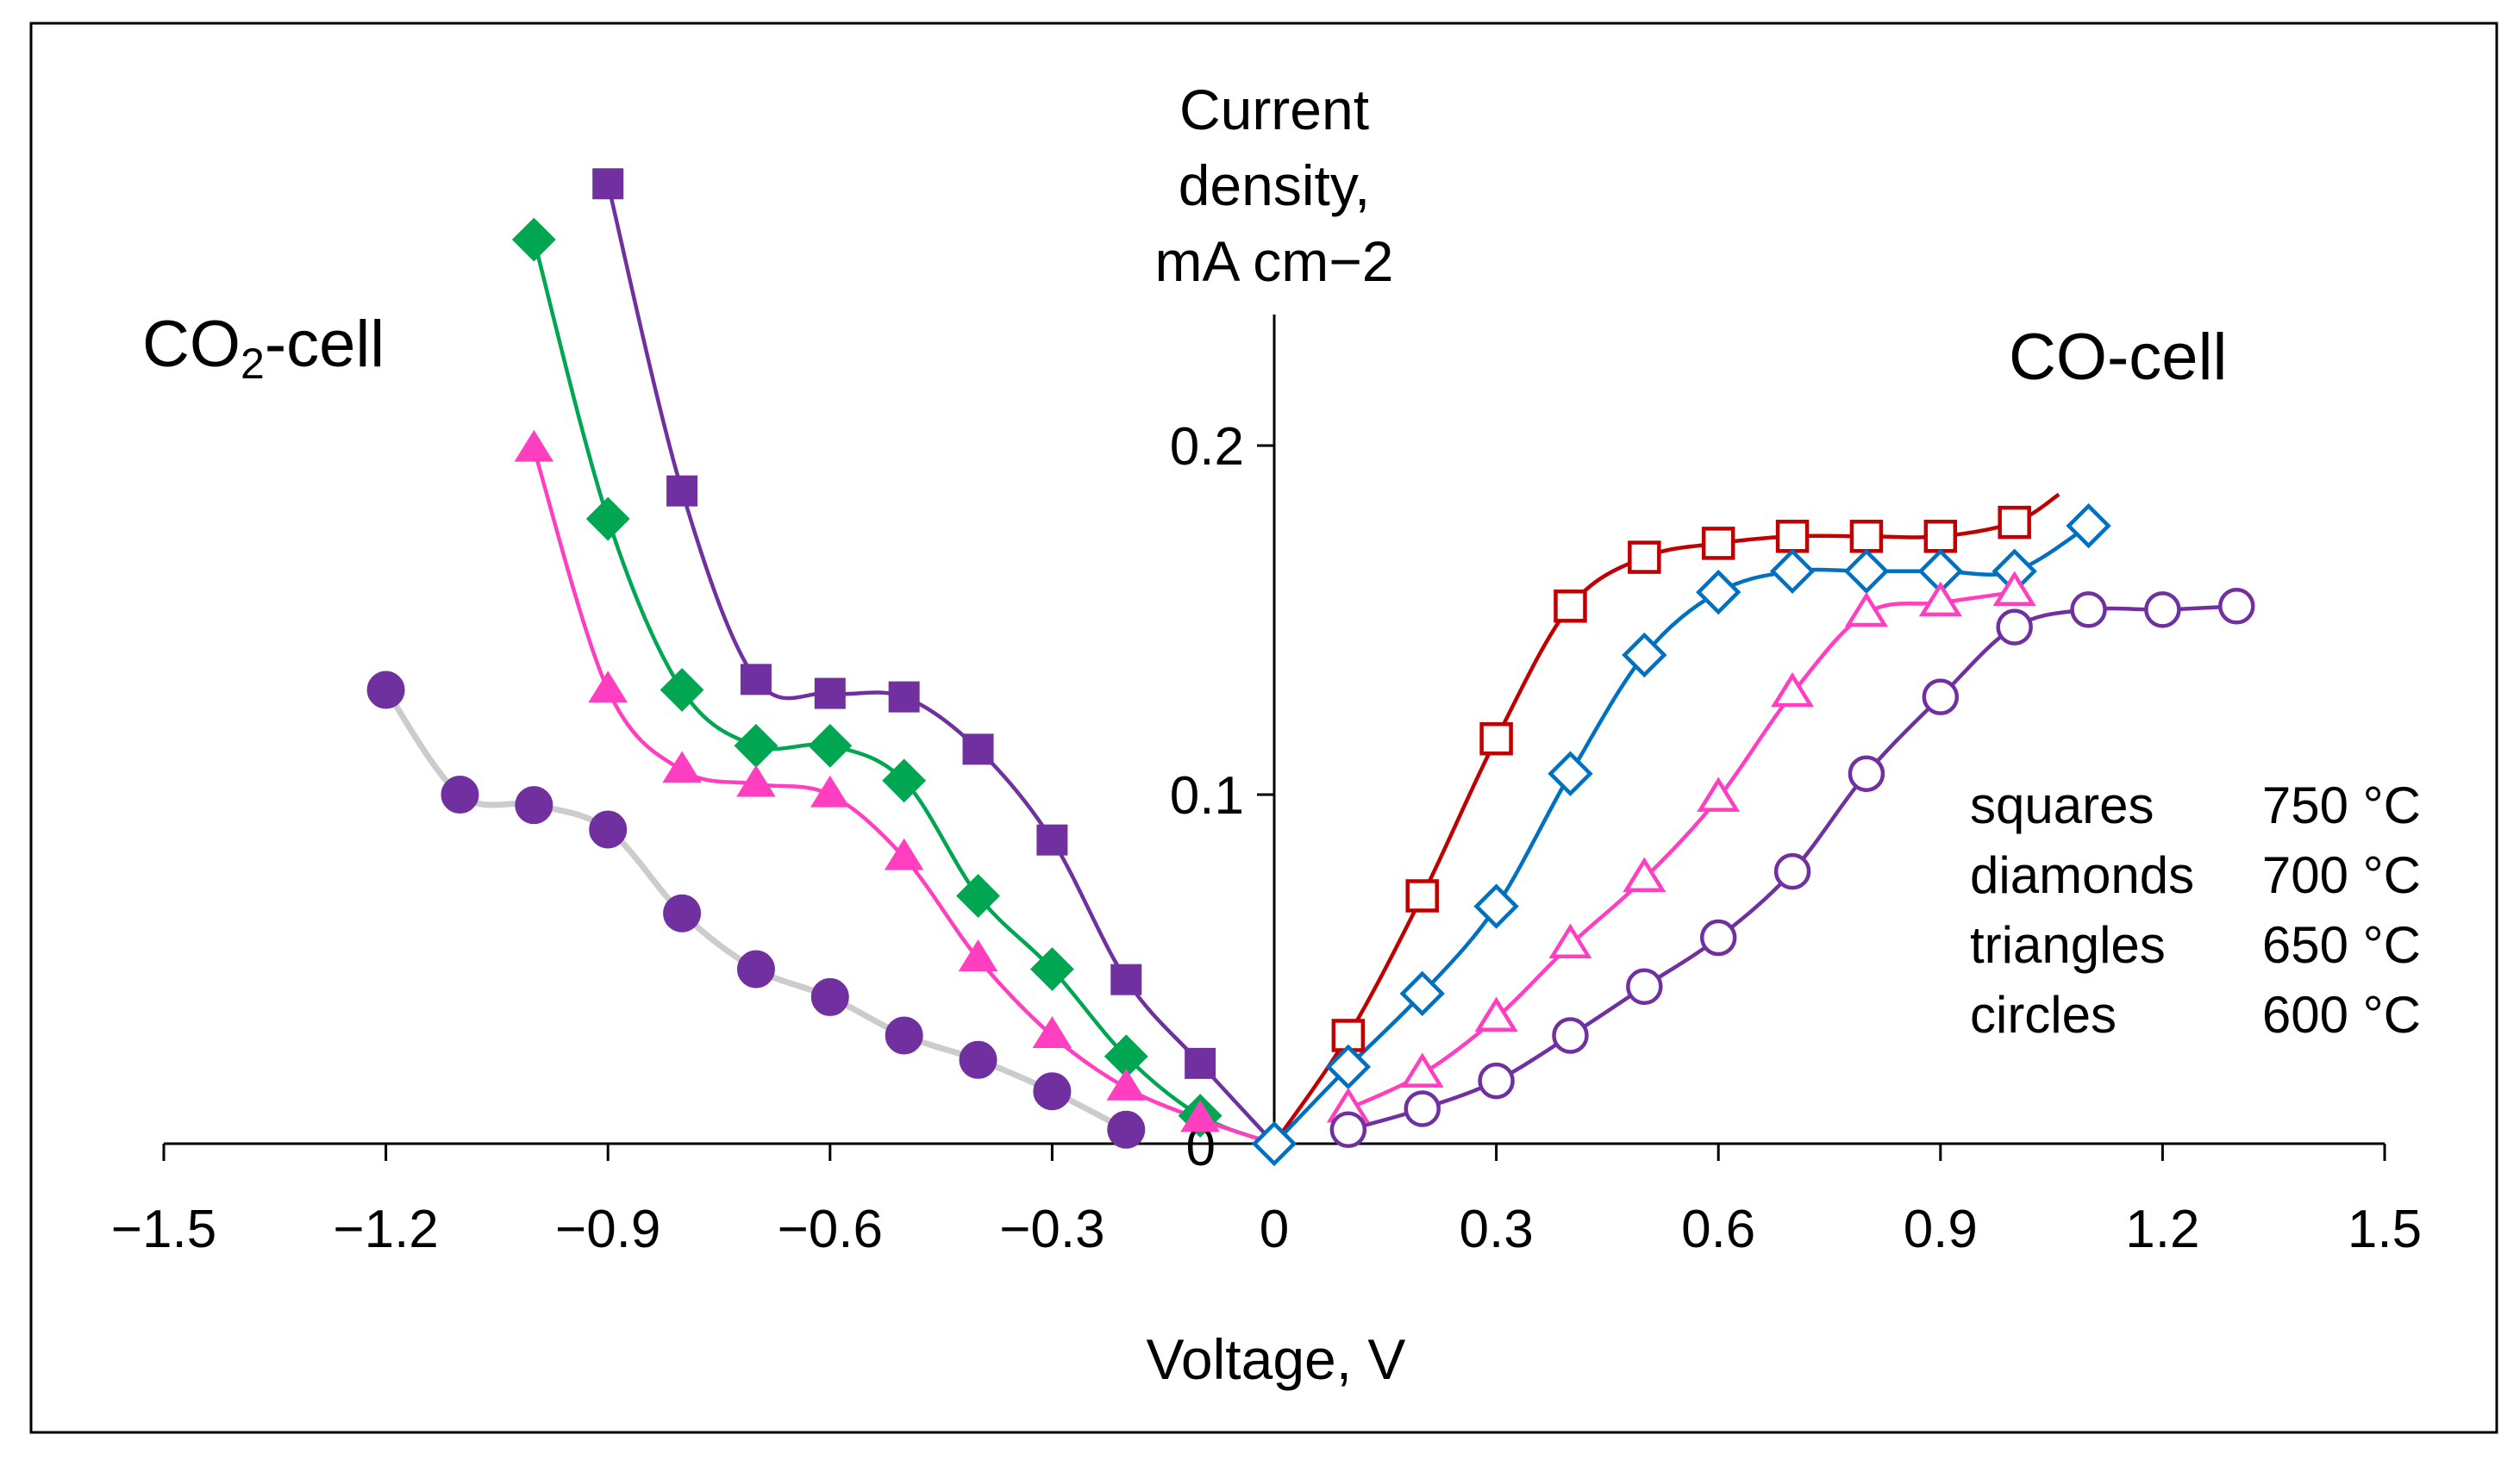 This screenshot has width=2520, height=1466. I want to click on legend-temp-label: 750 °C, so click(2342, 805).